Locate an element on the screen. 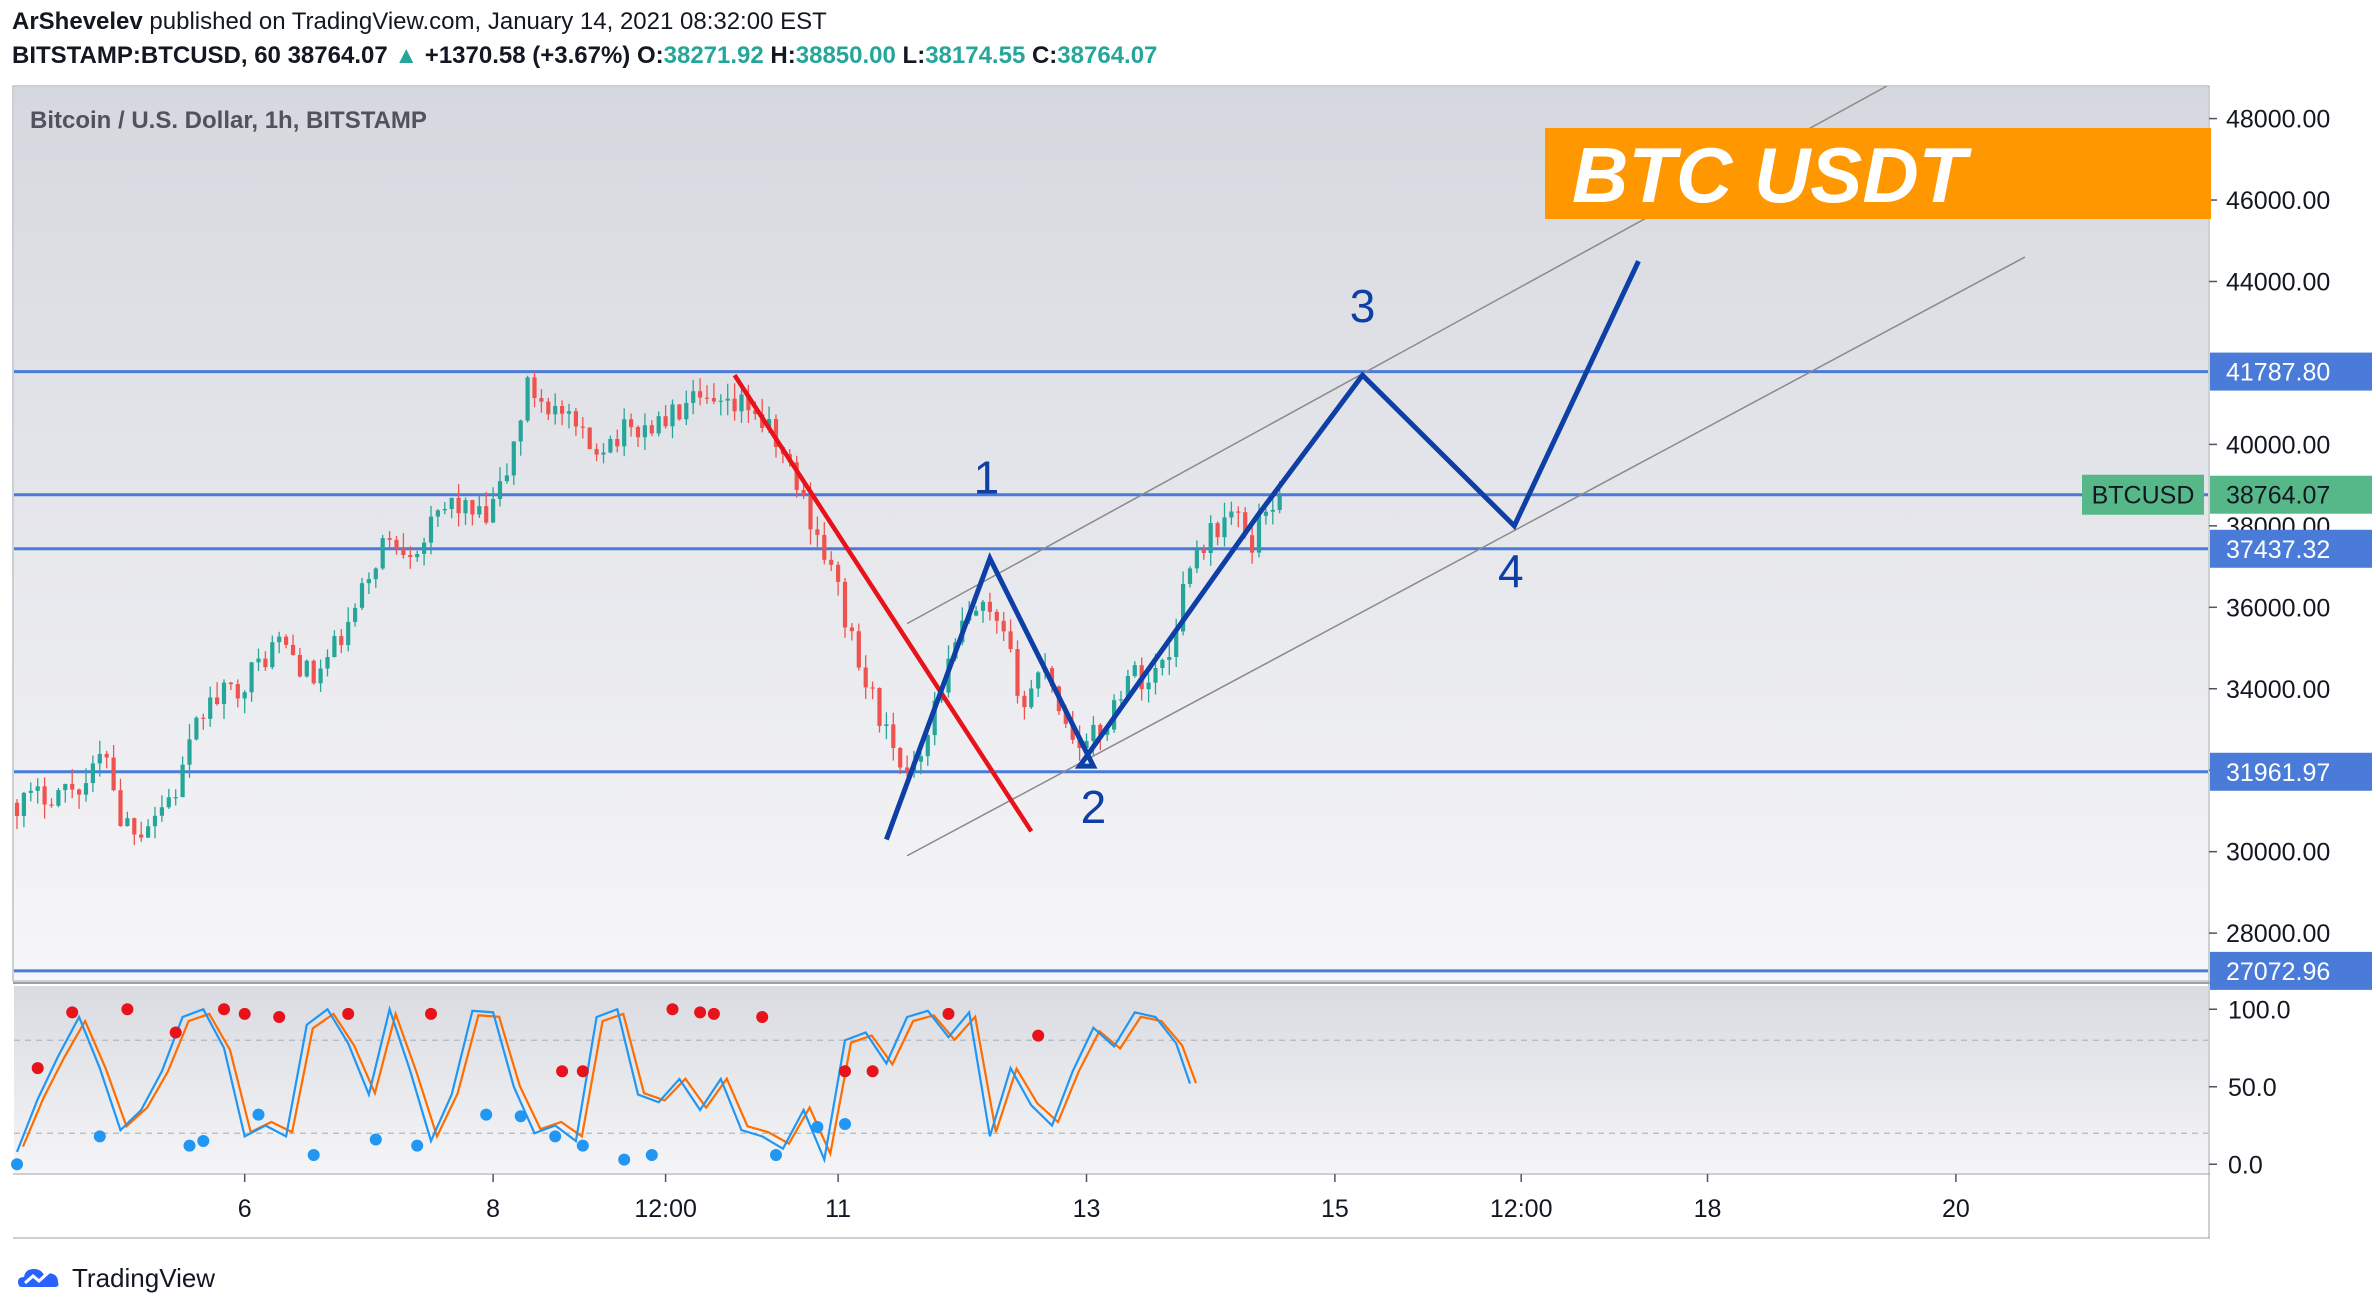 The width and height of the screenshot is (2376, 1314). high-value: 38850.00 is located at coordinates (845, 55).